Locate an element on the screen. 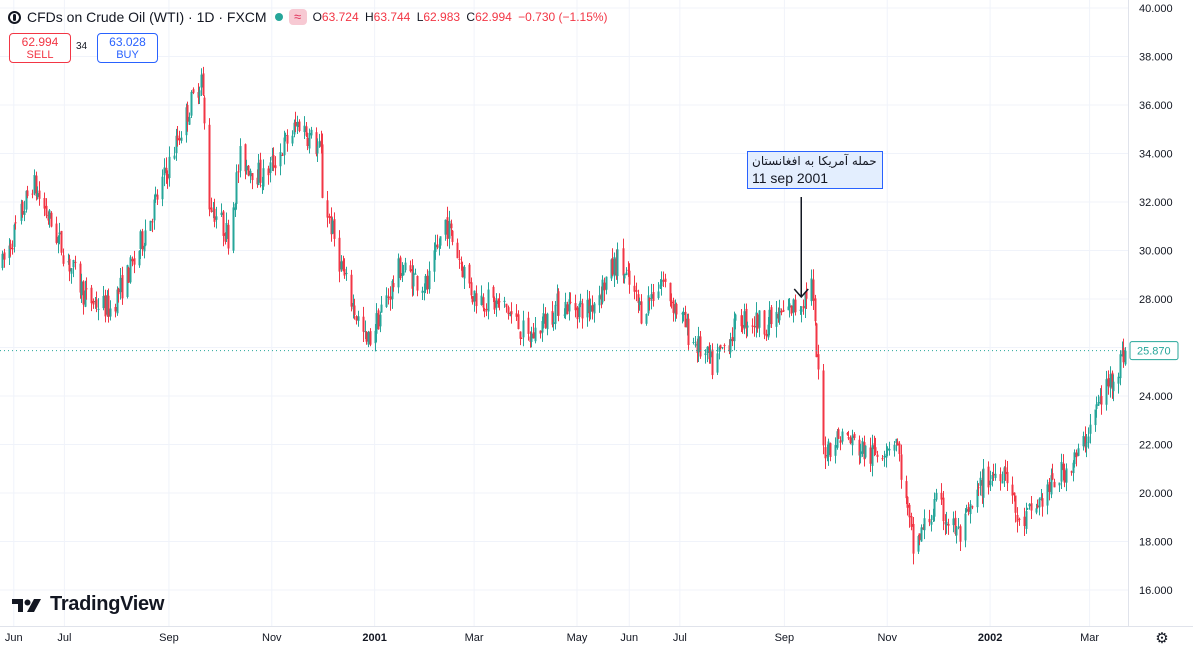  sell-button: 62.994 SELL is located at coordinates (40, 48).